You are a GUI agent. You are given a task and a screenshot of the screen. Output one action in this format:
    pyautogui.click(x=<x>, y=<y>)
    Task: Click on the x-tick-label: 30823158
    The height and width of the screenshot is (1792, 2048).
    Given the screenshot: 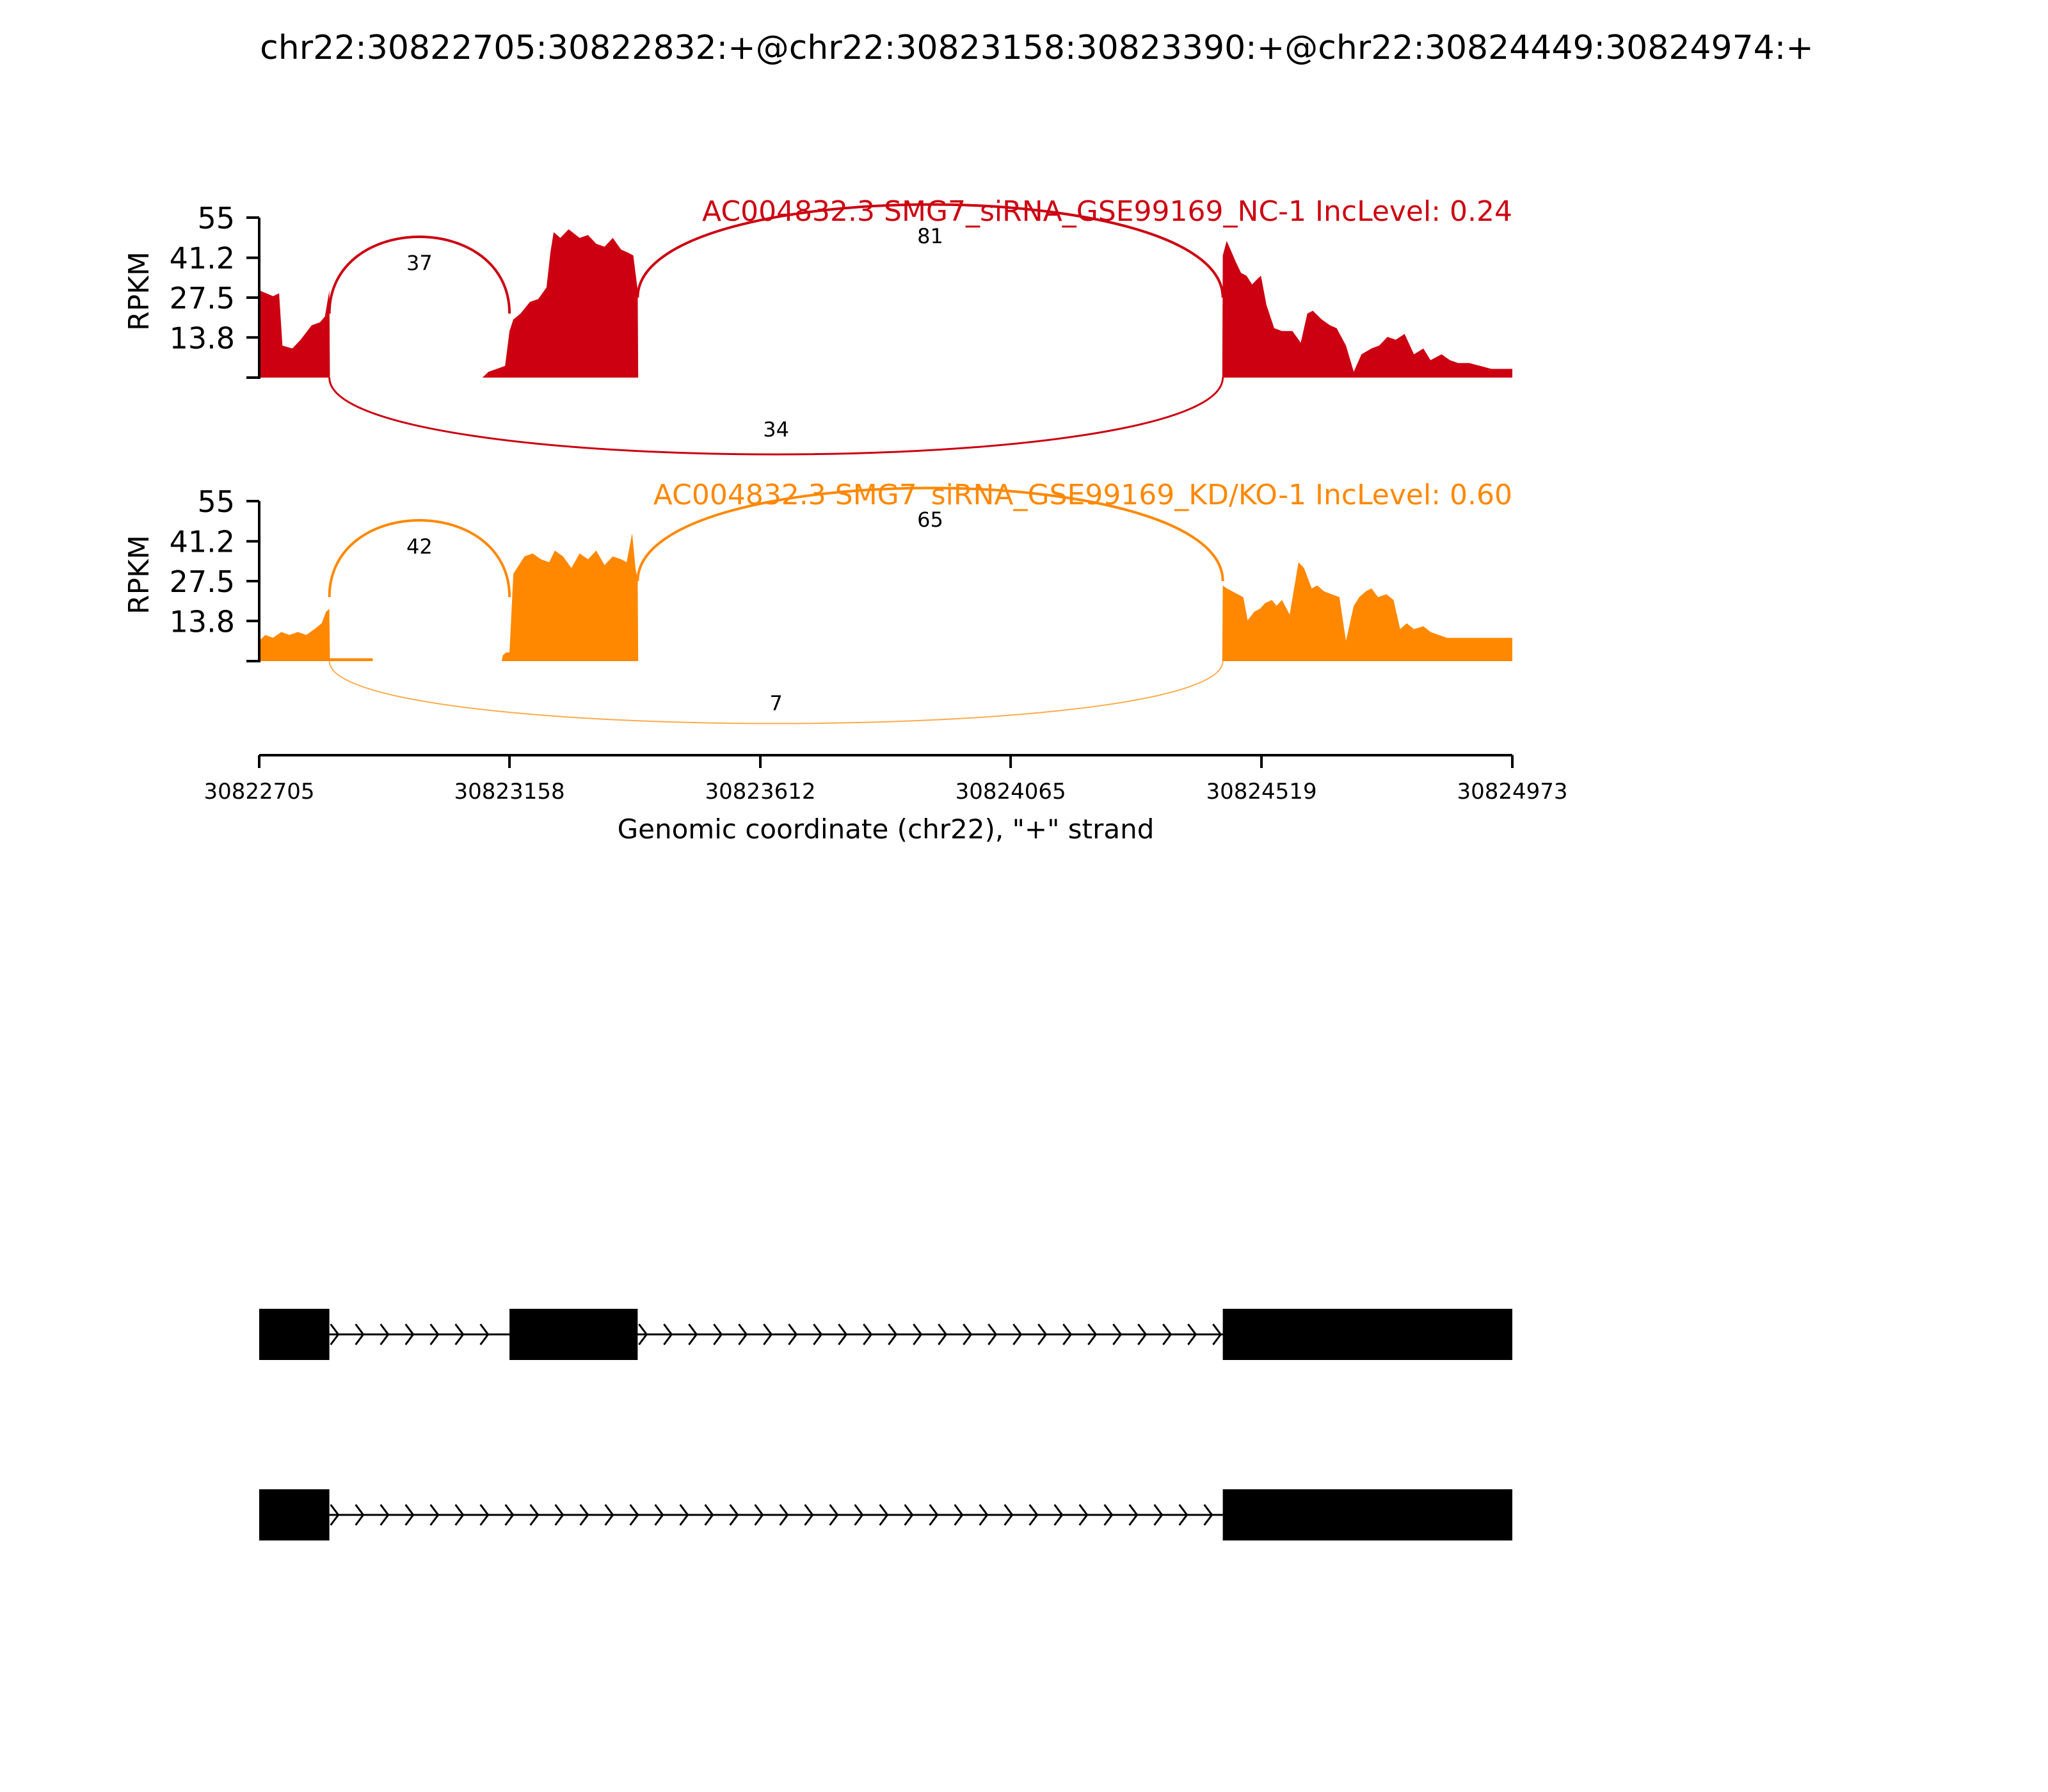 What is the action you would take?
    pyautogui.click(x=509, y=791)
    